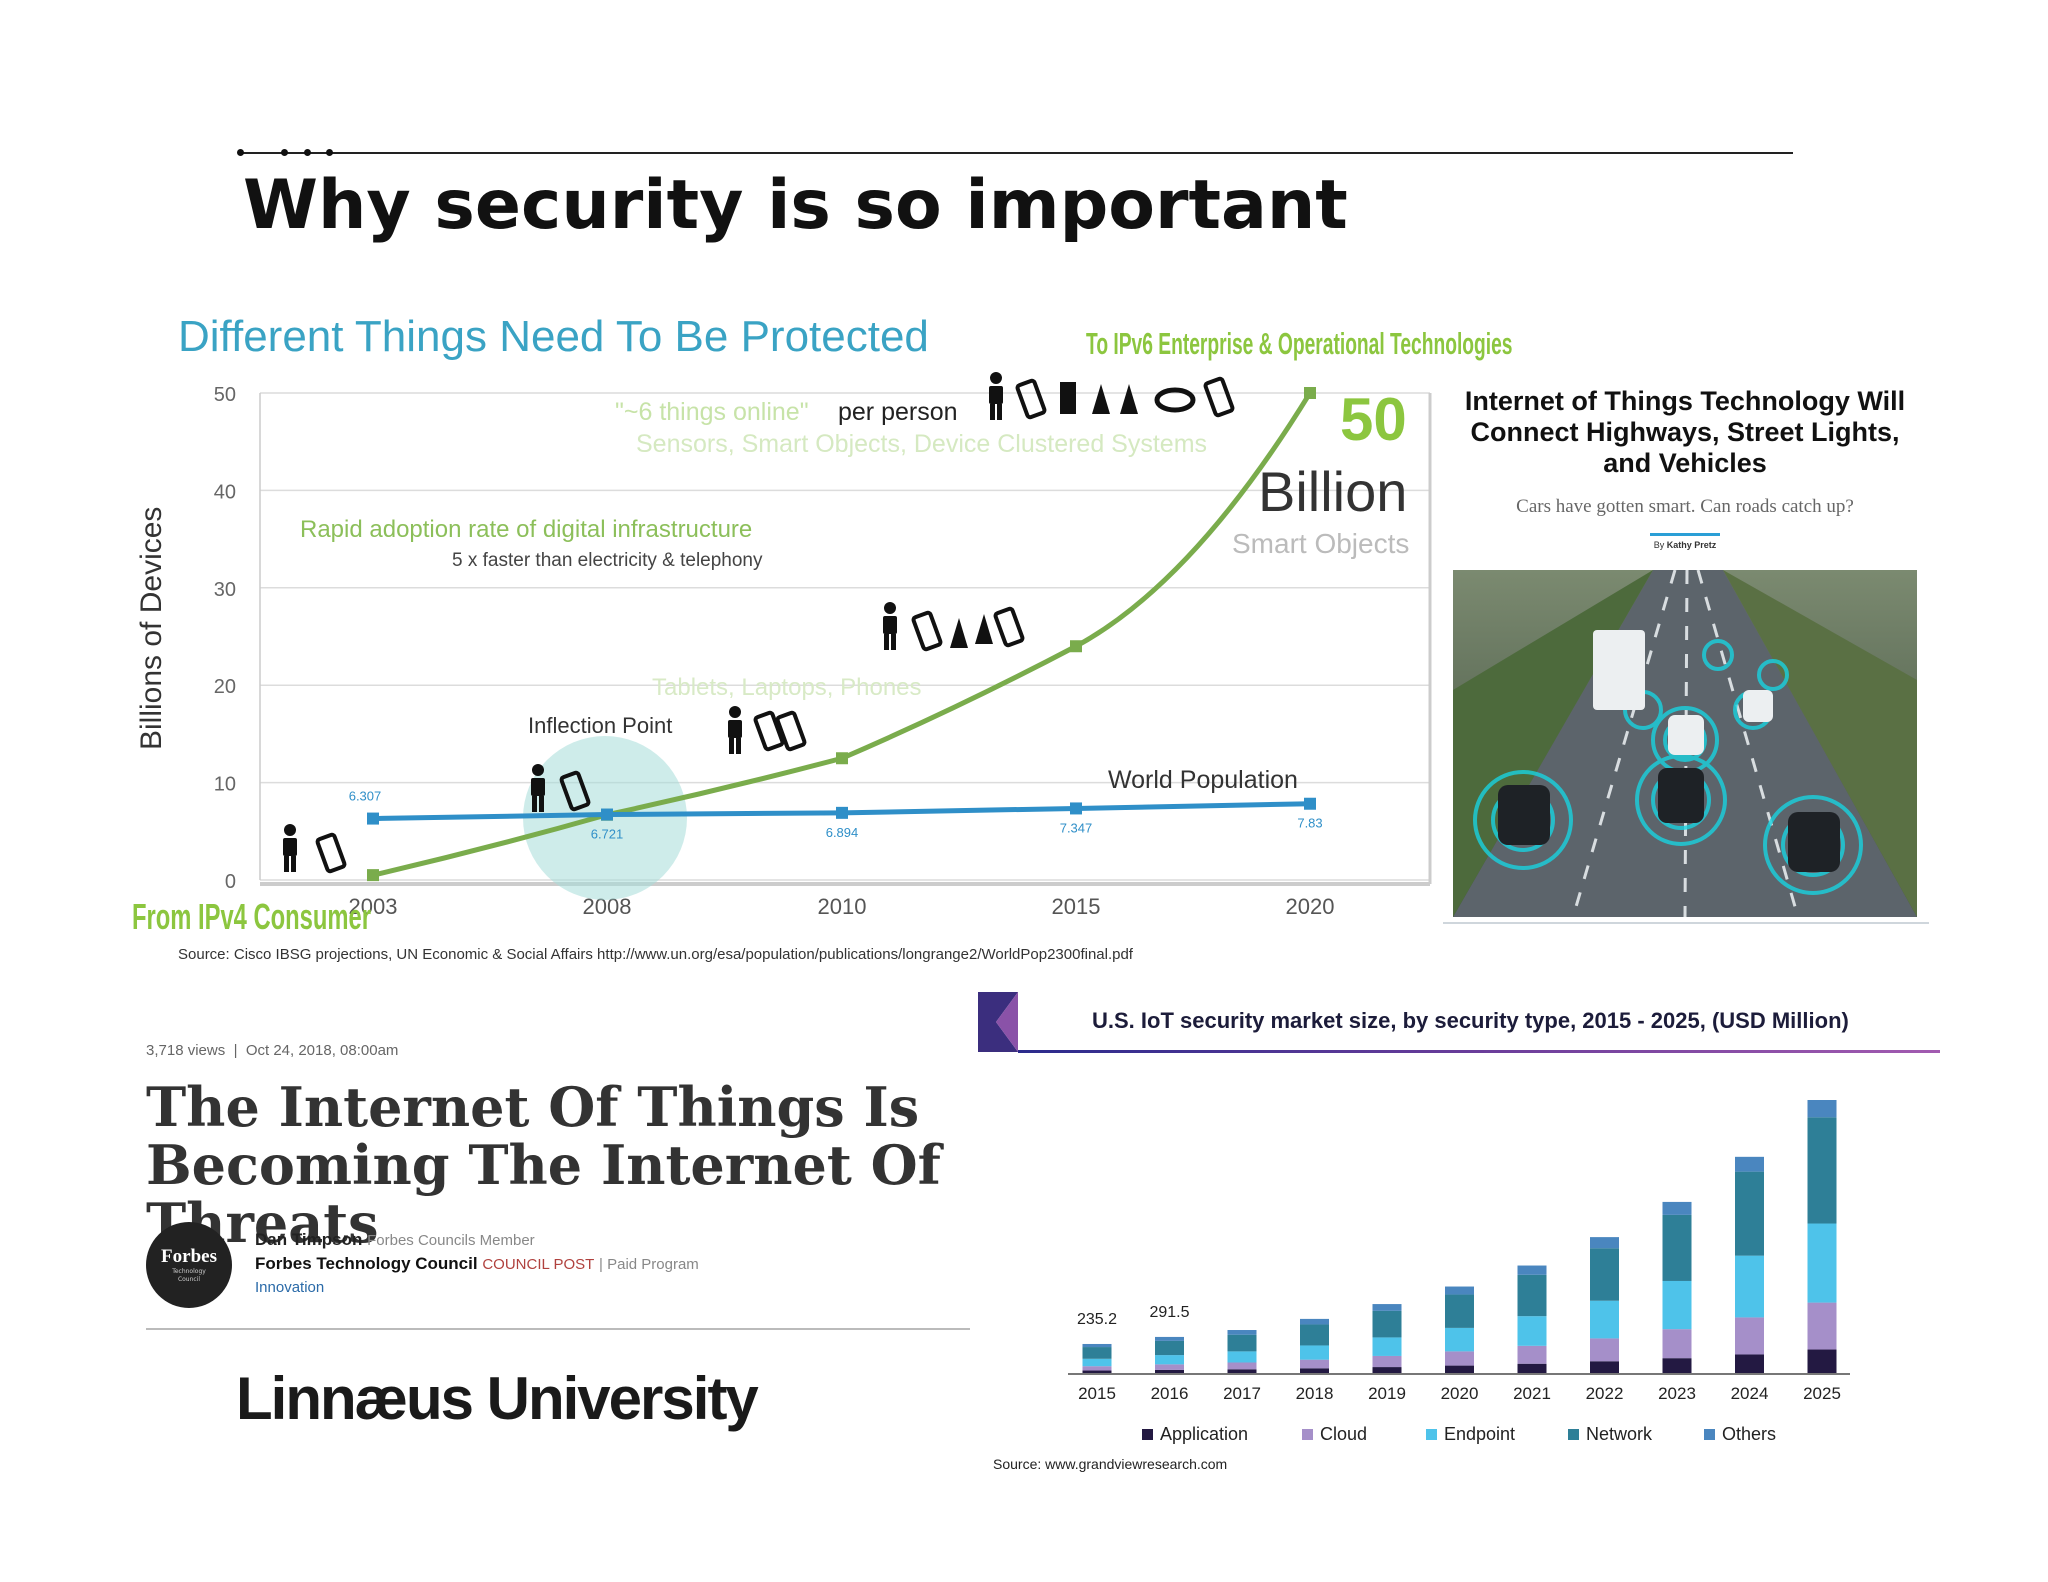  I want to click on forbes-meta: 3,718 views | Oct 24, 2018, 08:00am, so click(272, 1050).